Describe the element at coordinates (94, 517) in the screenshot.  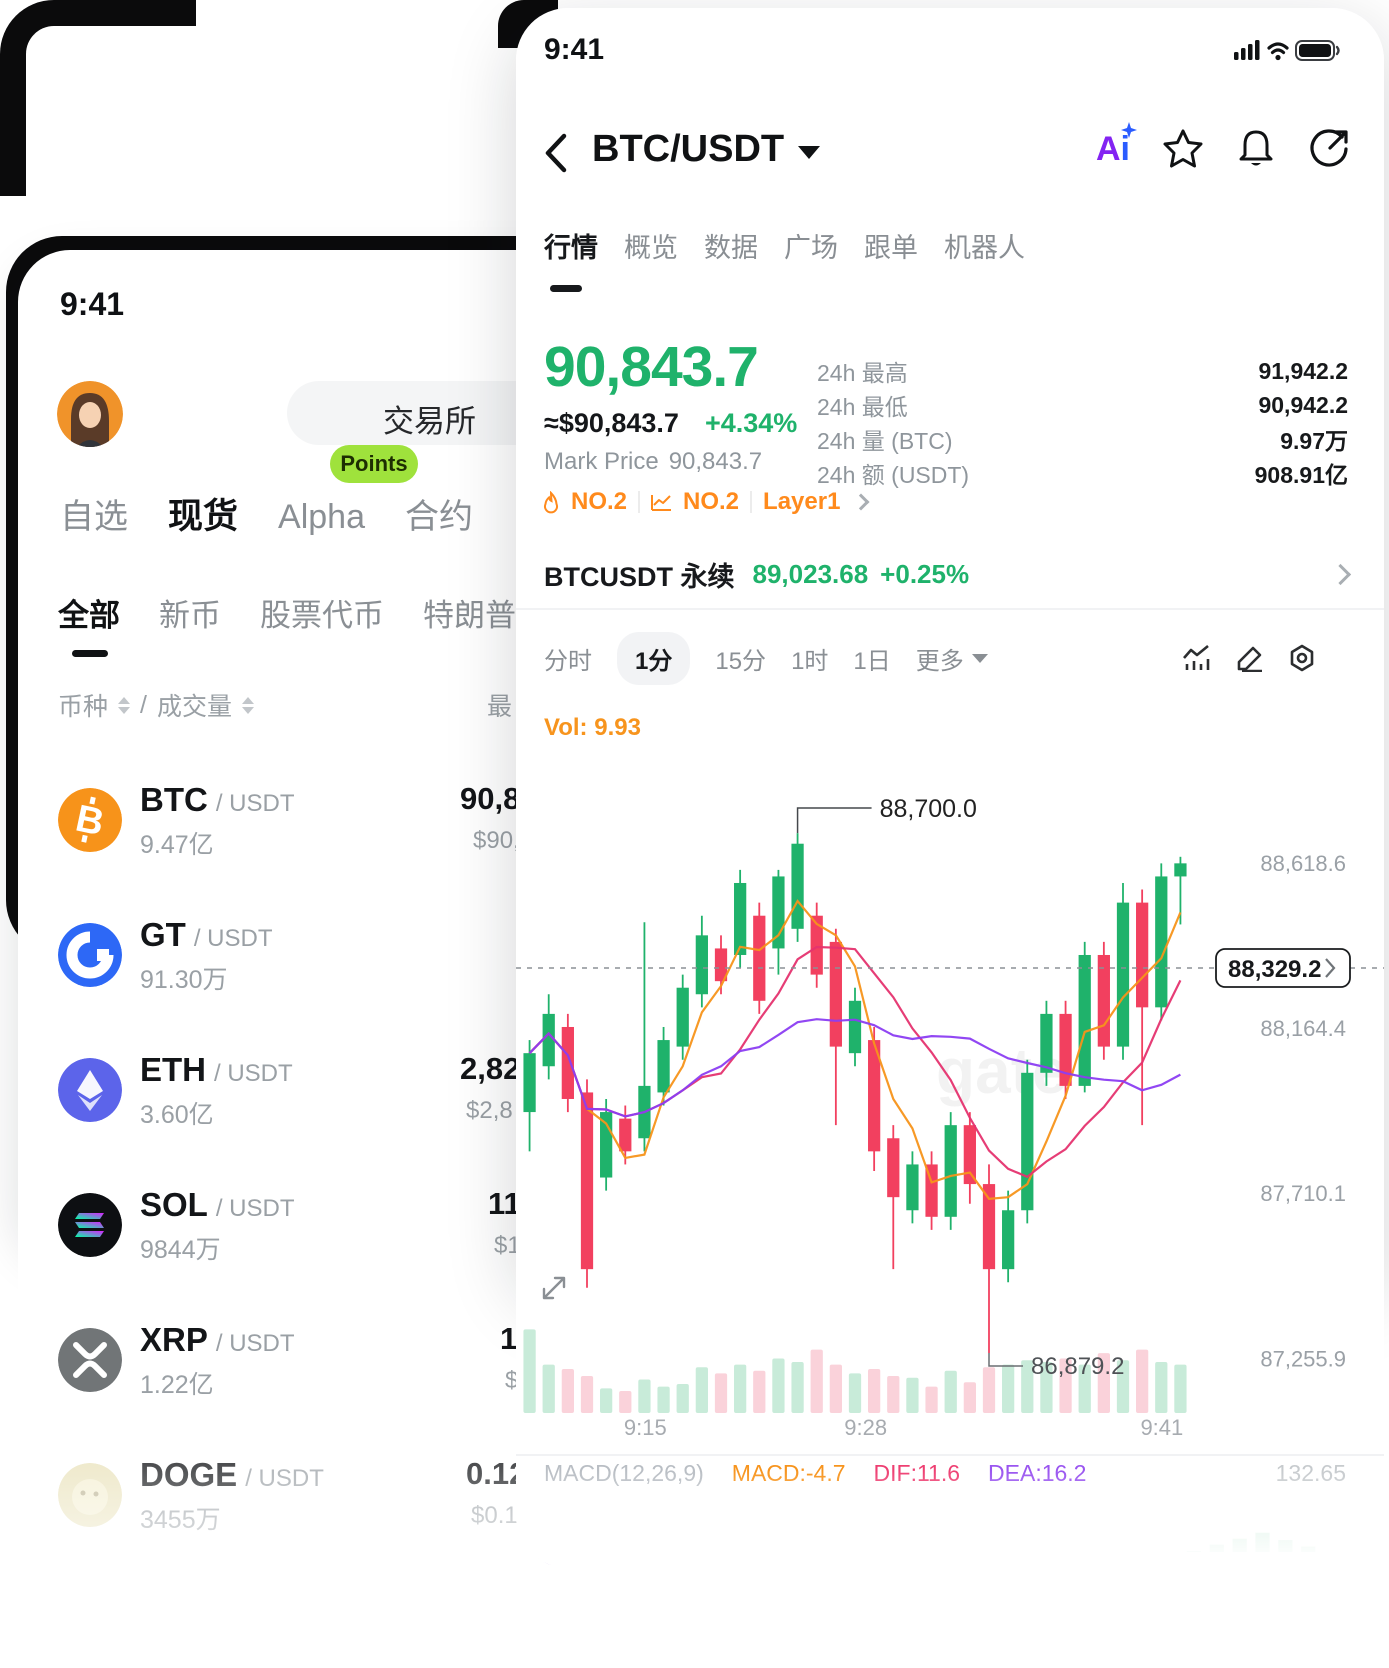
I see `tab-favorites: 自选` at that location.